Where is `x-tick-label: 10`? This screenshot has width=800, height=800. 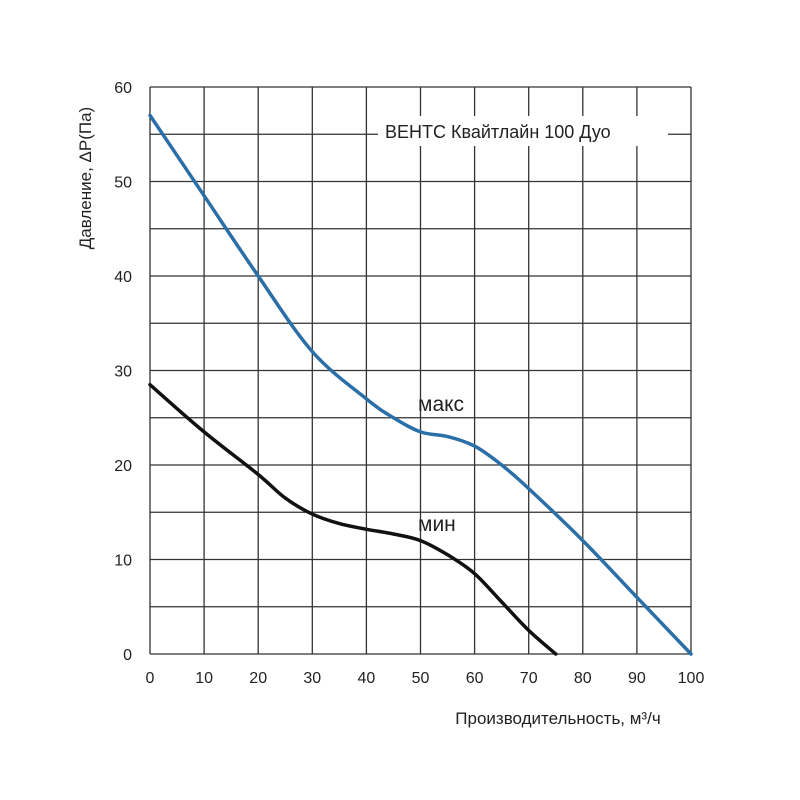 x-tick-label: 10 is located at coordinates (204, 678).